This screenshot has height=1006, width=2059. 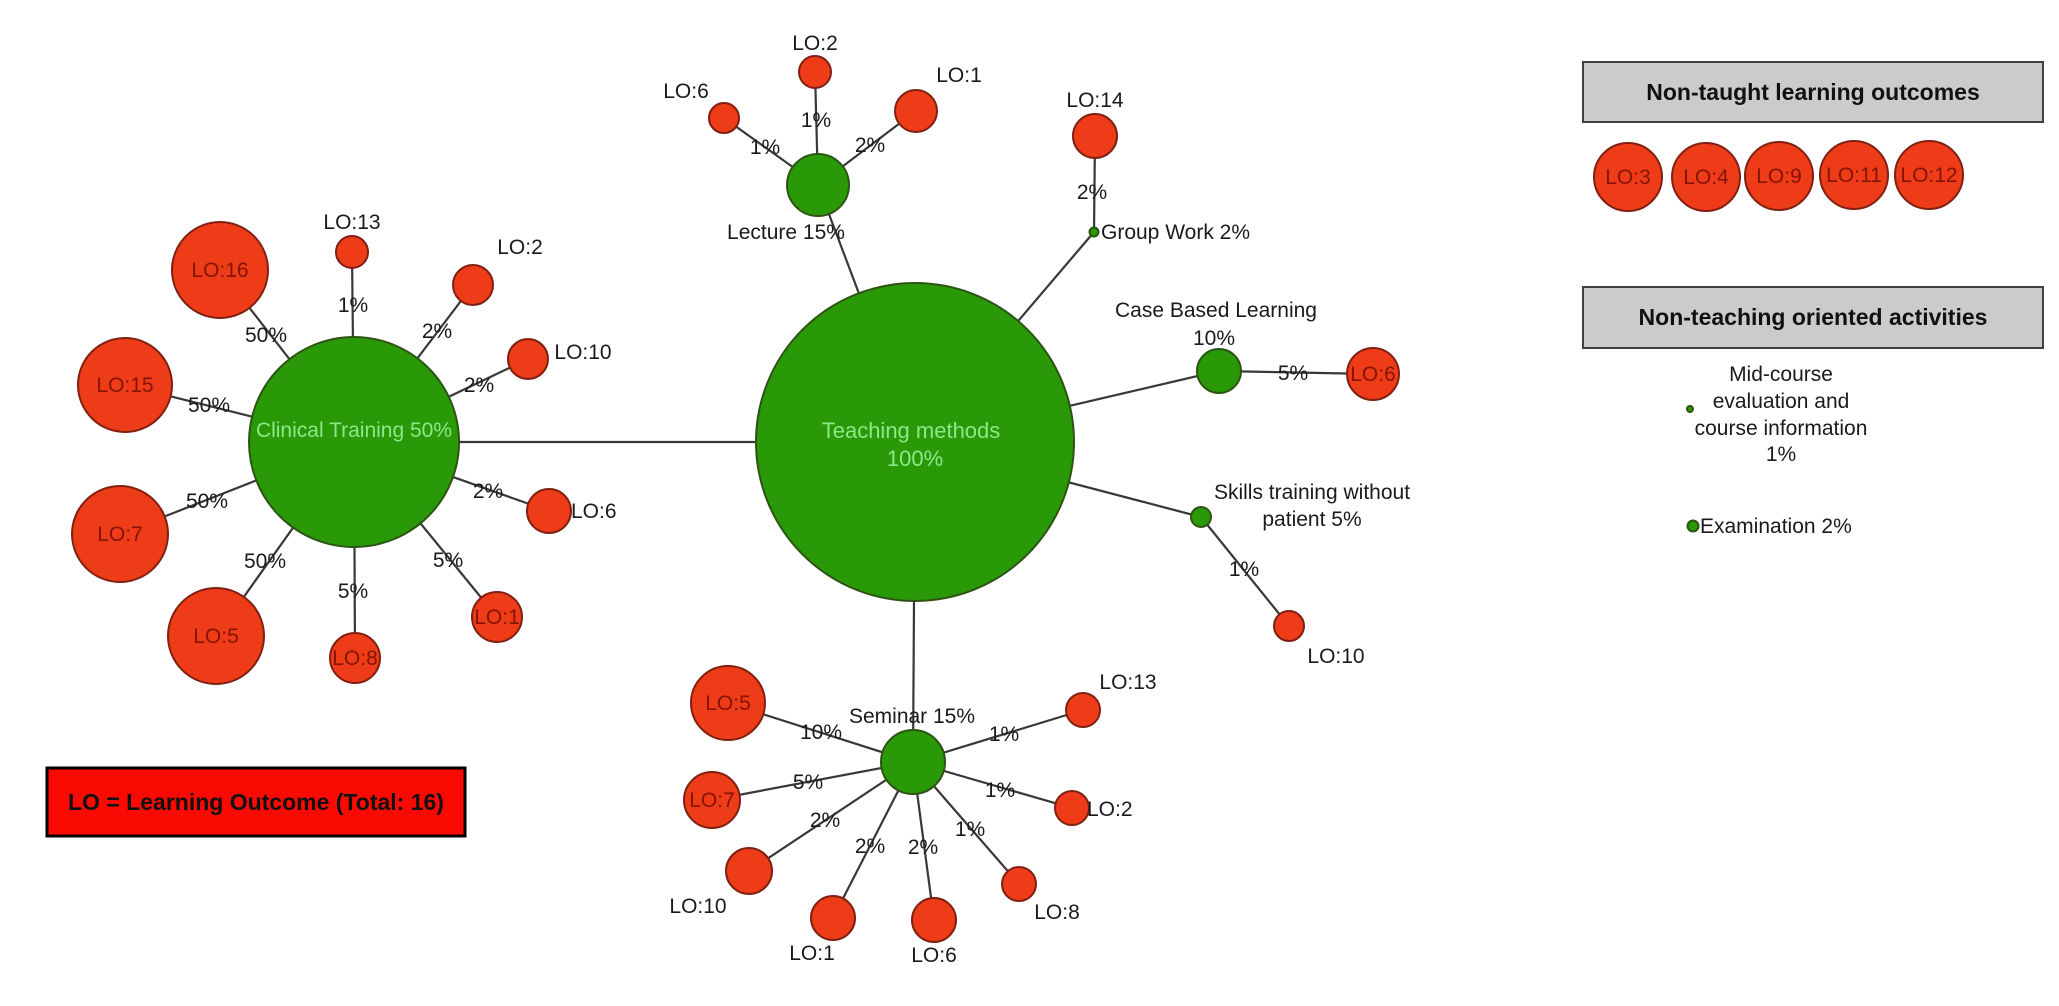 What do you see at coordinates (219, 270) in the screenshot?
I see `svg-text: LO:16` at bounding box center [219, 270].